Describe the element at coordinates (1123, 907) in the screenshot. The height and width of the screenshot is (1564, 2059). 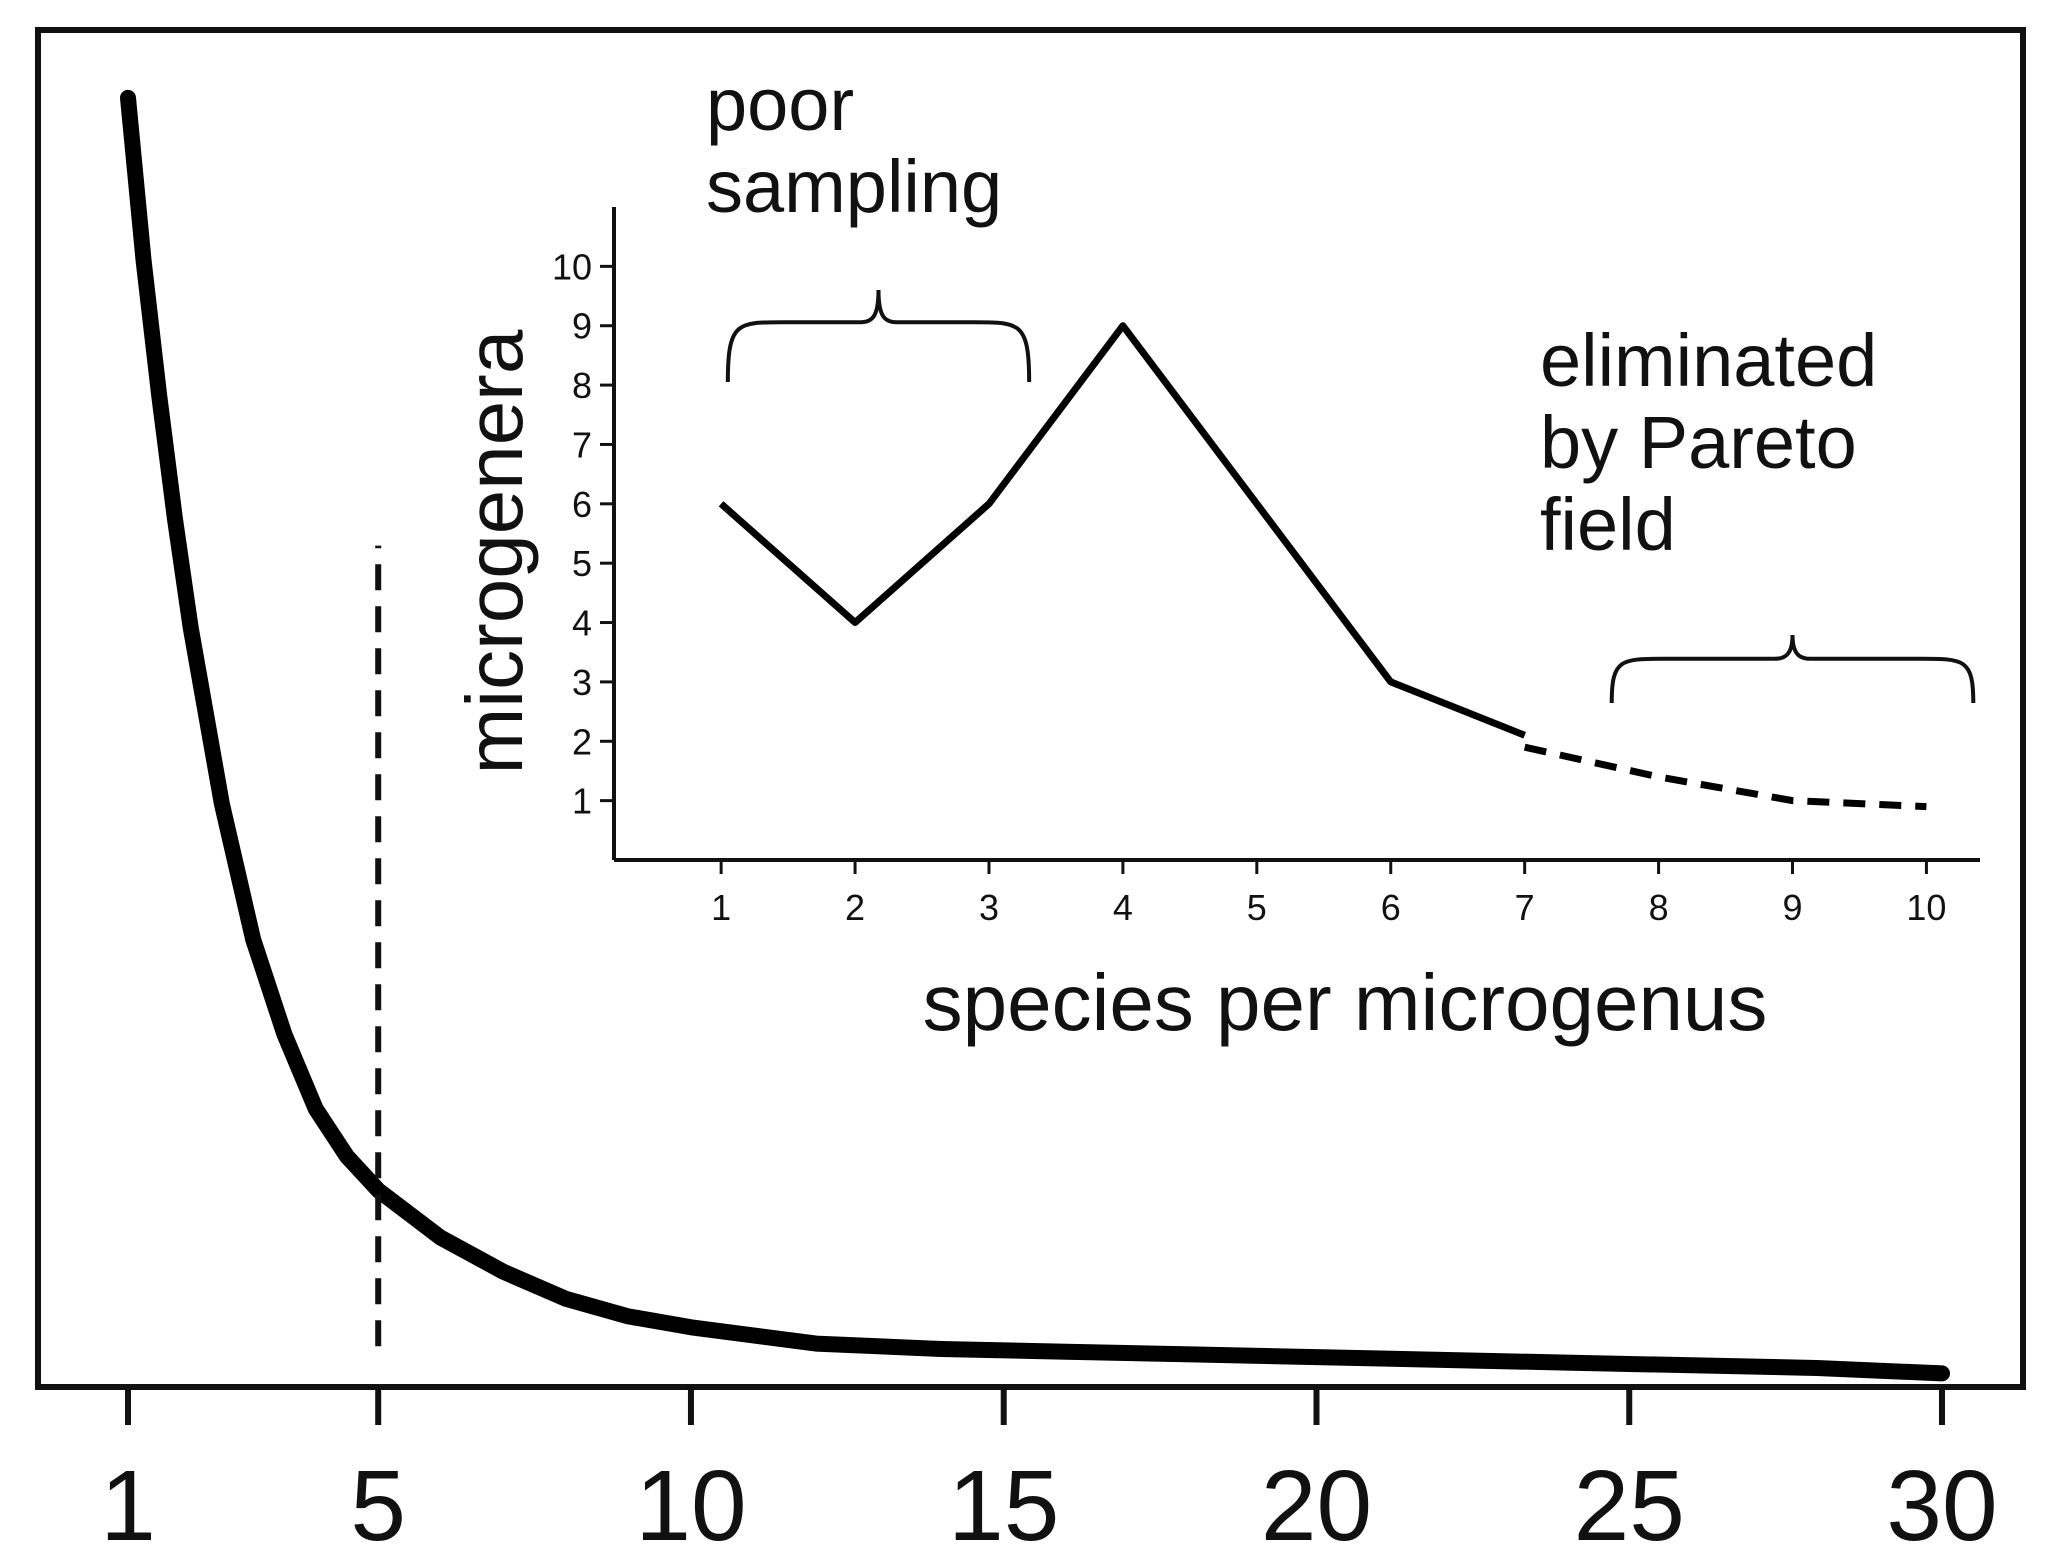
I see `inset-x-tick-label: 4` at that location.